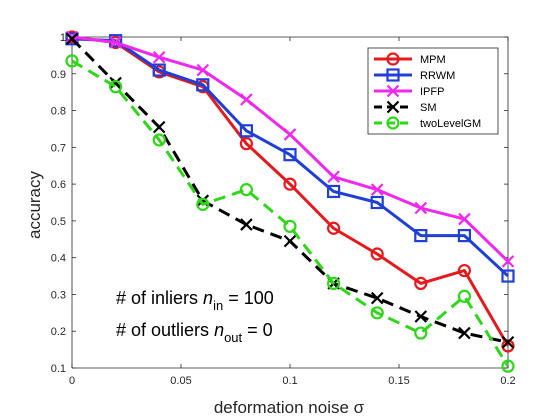 This screenshot has height=420, width=560. What do you see at coordinates (58, 185) in the screenshot?
I see `y-tick-label: 0.6` at bounding box center [58, 185].